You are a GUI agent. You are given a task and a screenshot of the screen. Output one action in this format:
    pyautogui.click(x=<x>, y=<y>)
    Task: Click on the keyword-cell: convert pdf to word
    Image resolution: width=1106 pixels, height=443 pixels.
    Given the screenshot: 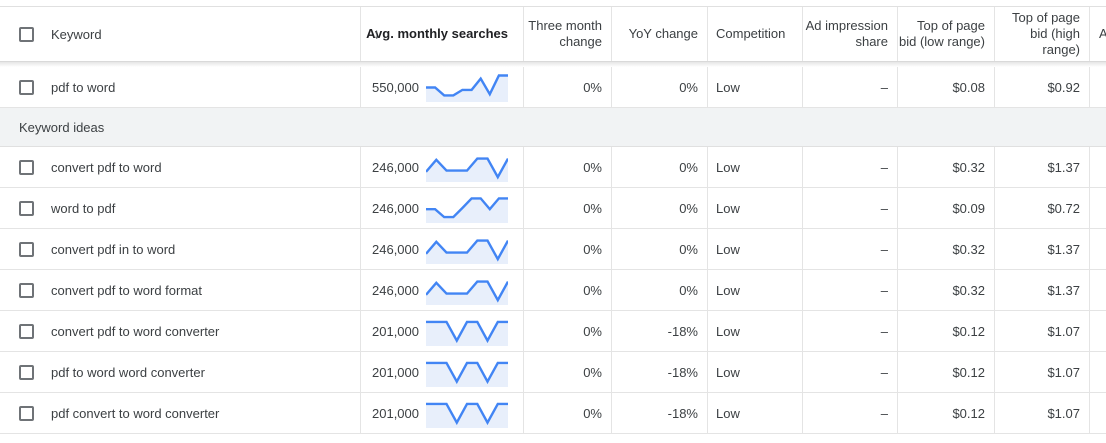 What is the action you would take?
    pyautogui.click(x=180, y=167)
    